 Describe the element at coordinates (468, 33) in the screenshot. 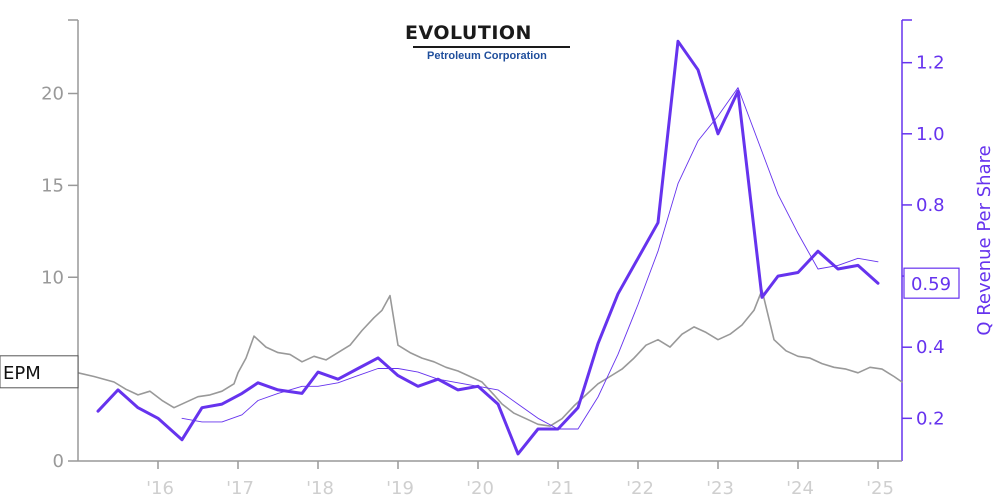

I see `logo-wordmark: EVOLUTION` at that location.